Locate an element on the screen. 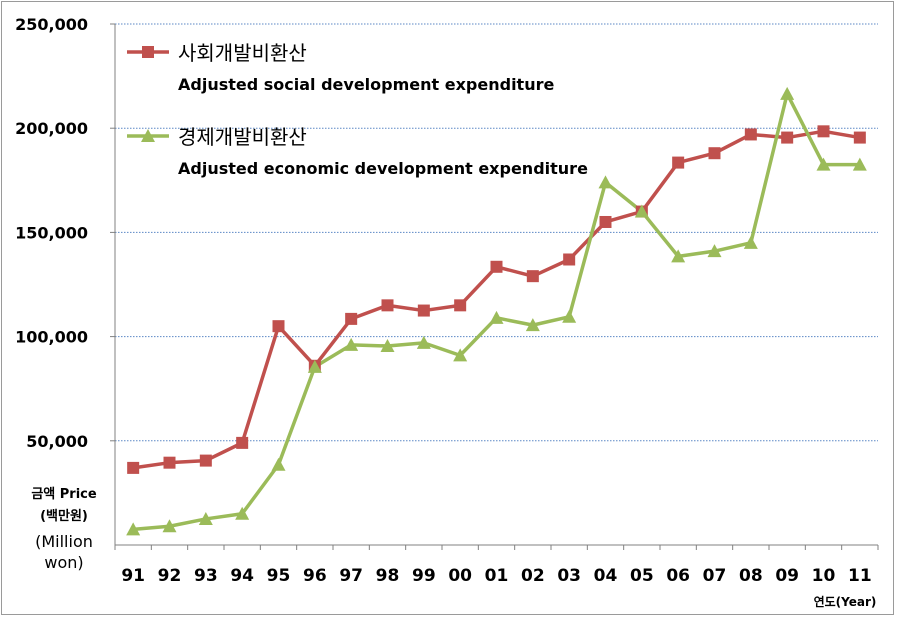  y-tick-labels: 50,000 100,000 150,000 200,000 250,000 is located at coordinates (51, 233).